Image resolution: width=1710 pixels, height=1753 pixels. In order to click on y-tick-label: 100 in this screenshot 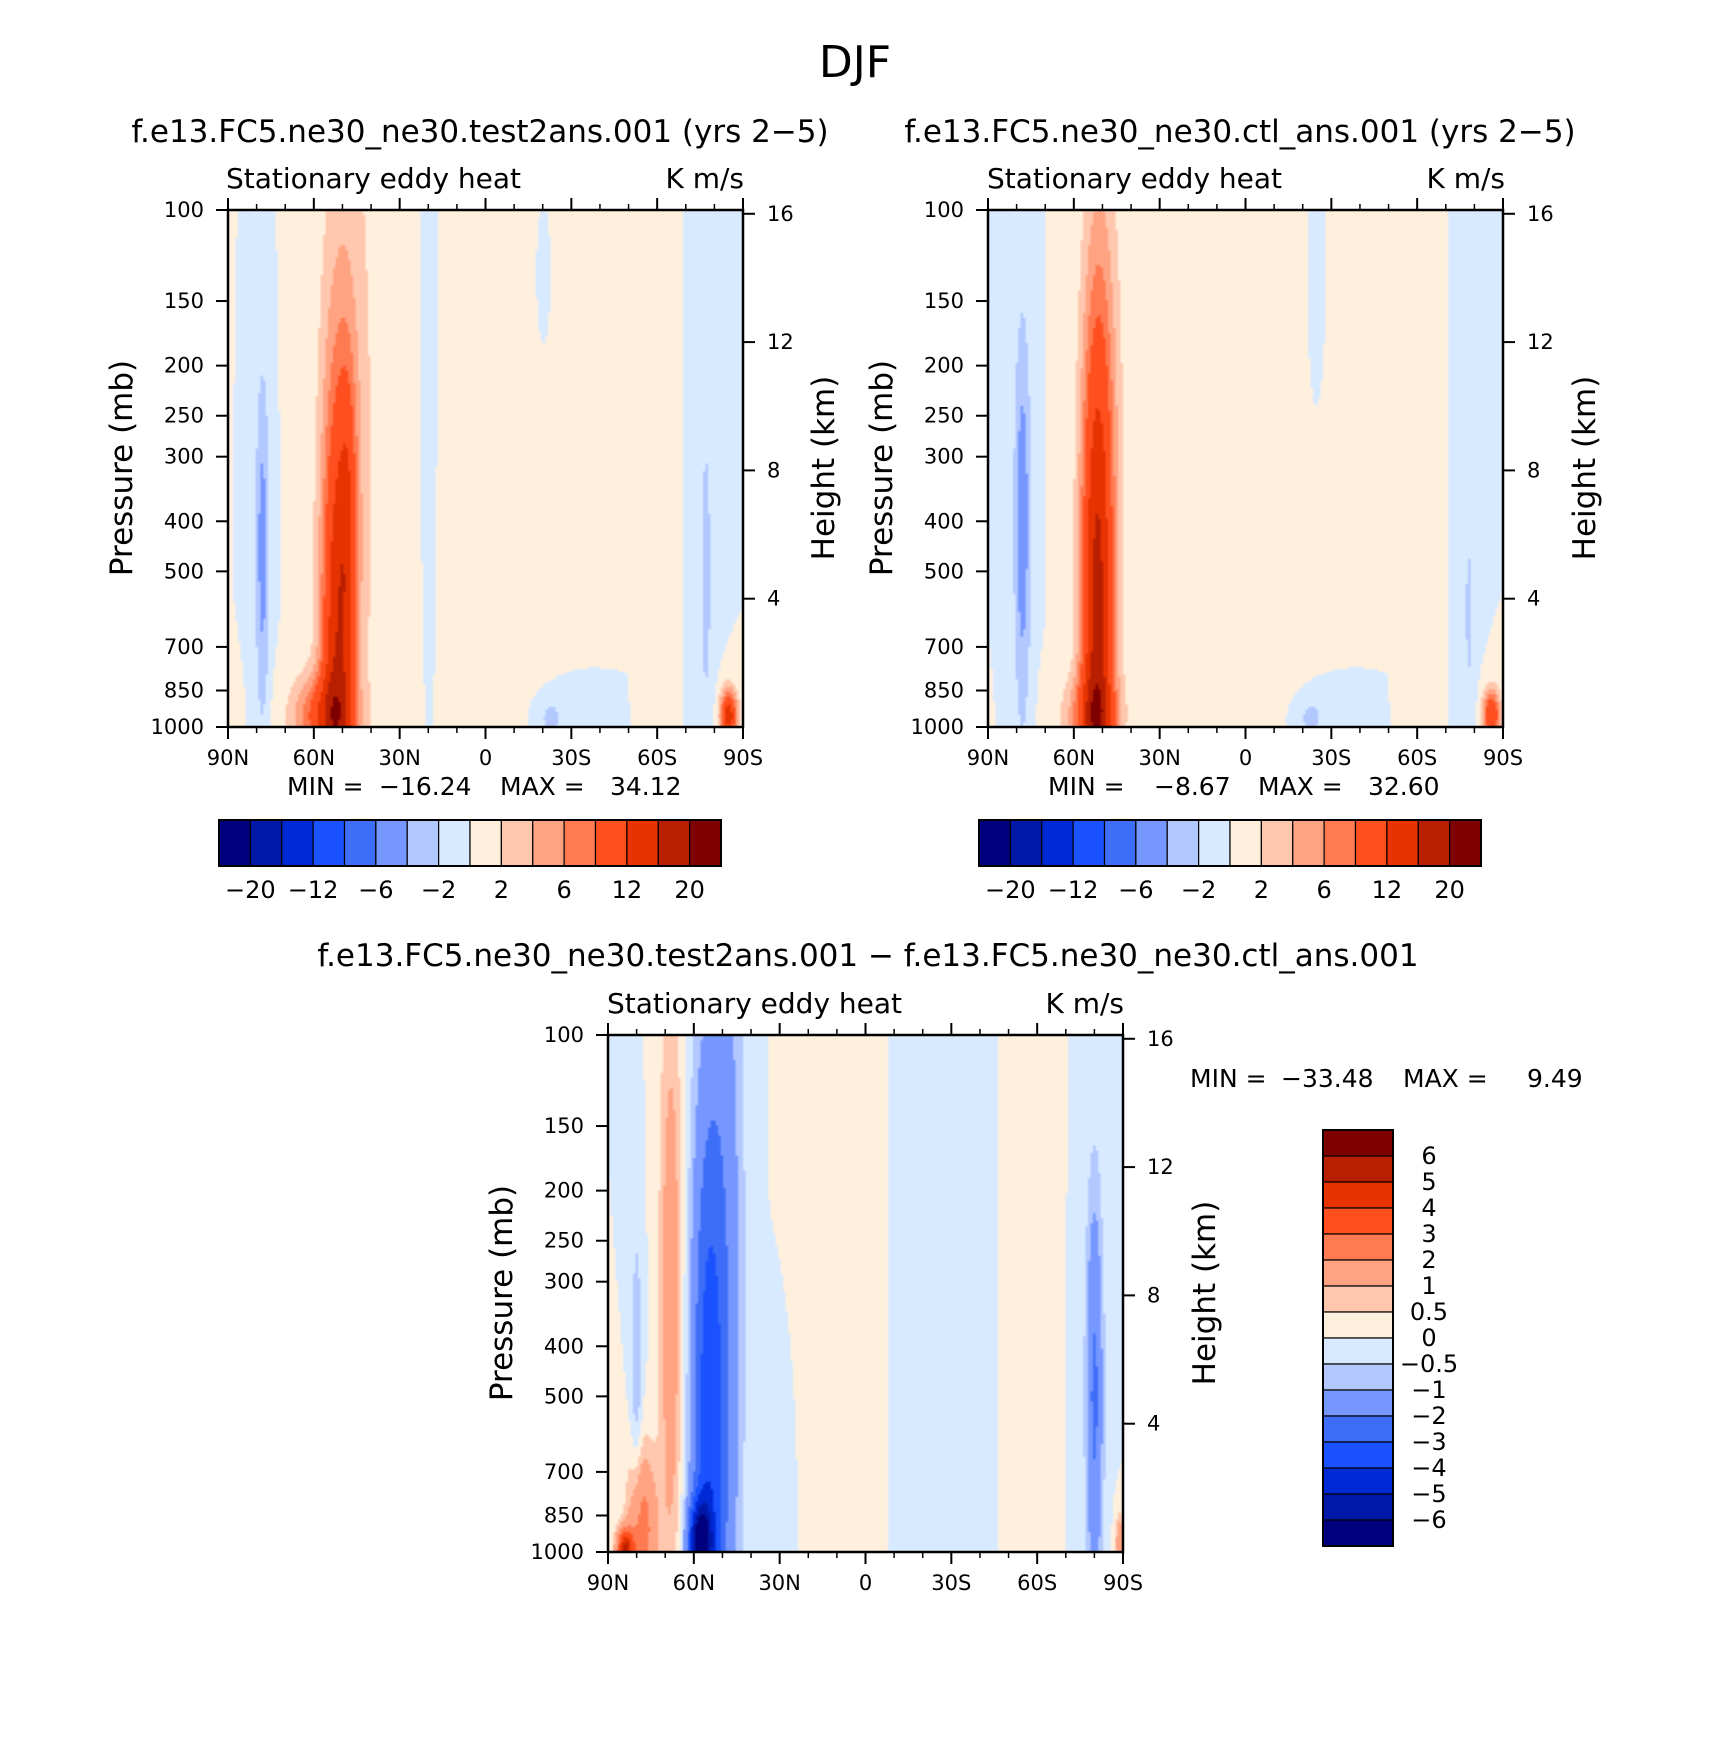, I will do `click(564, 1035)`.